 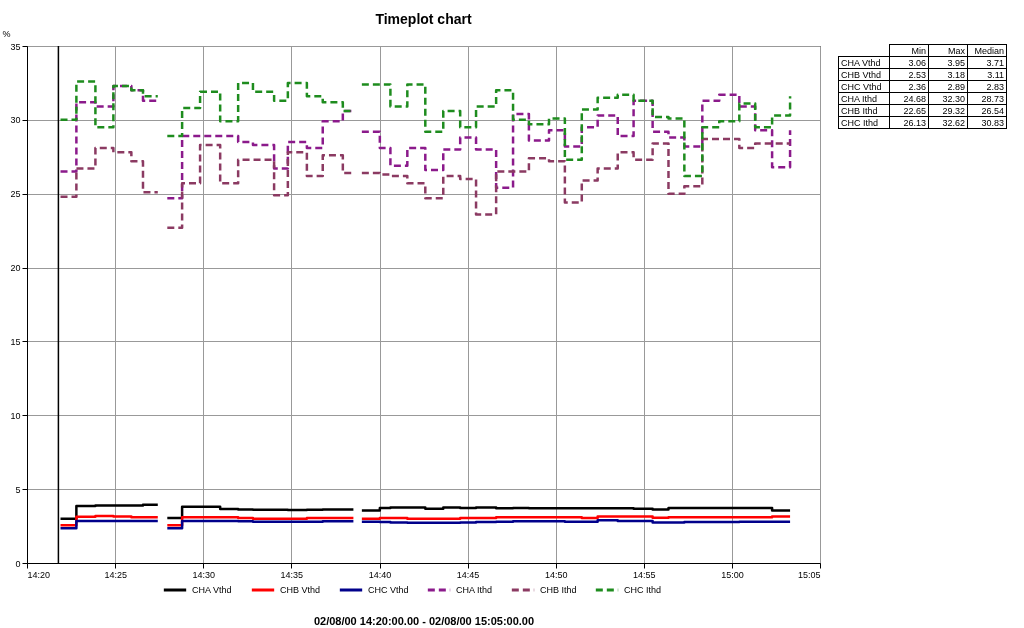 I want to click on text: CHC Vthd 2.36 2.89 2.83, so click(x=922, y=86).